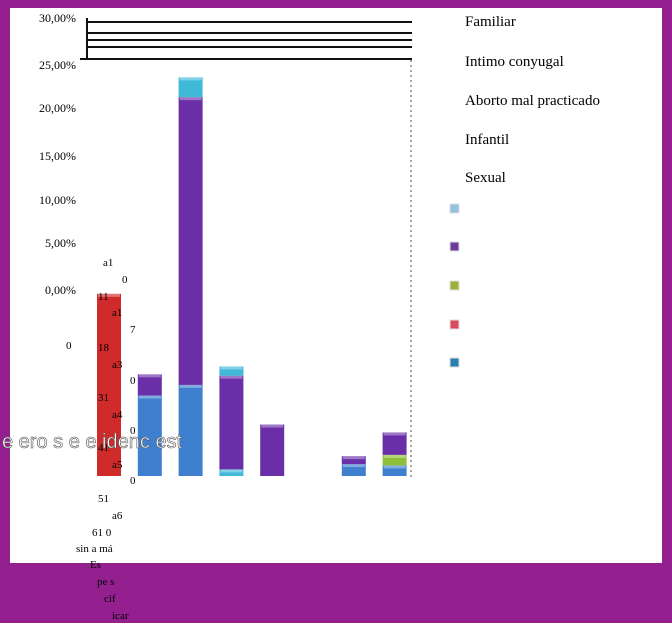 The height and width of the screenshot is (623, 672). What do you see at coordinates (95, 565) in the screenshot?
I see `category-label-fragment: Es` at bounding box center [95, 565].